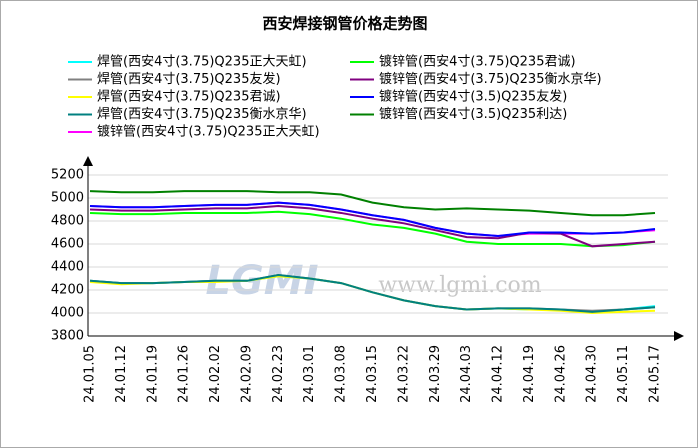 The image size is (698, 448). What do you see at coordinates (90, 374) in the screenshot?
I see `x-tick-label: 24.01.05` at bounding box center [90, 374].